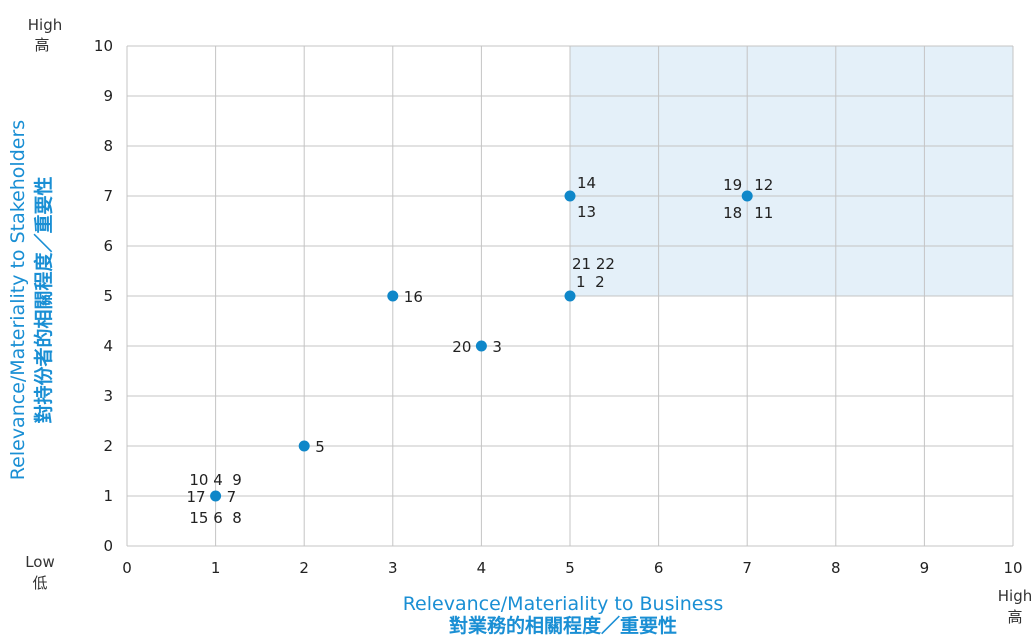 This screenshot has width=1033, height=637. I want to click on point-label: 7, so click(232, 497).